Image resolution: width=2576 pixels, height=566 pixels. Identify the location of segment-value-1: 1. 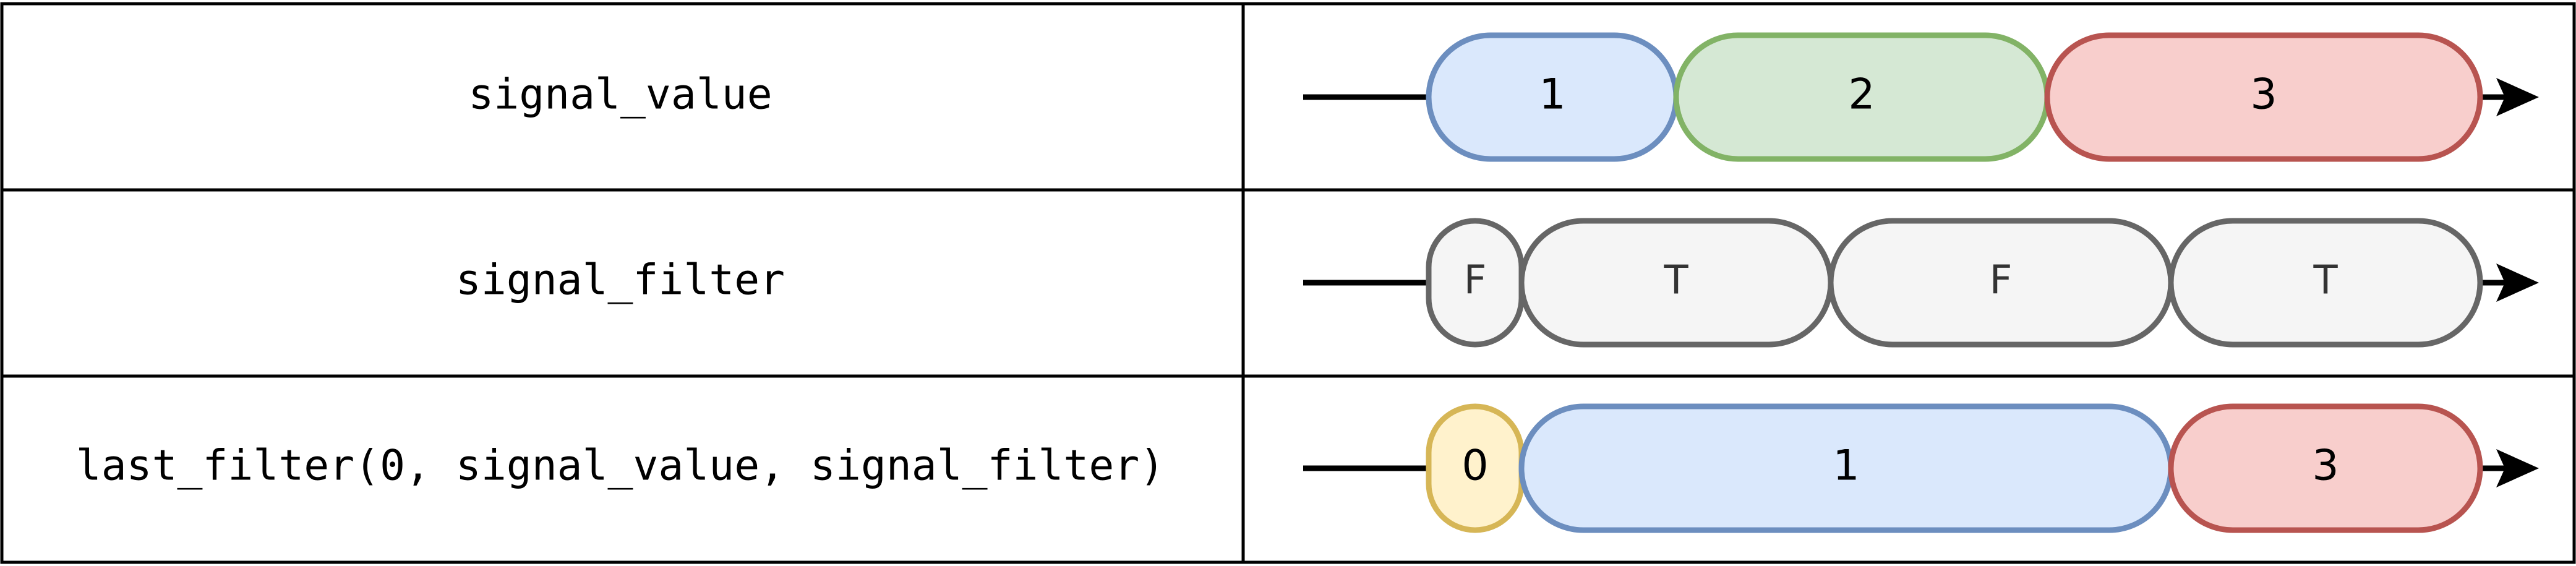
(1552, 97).